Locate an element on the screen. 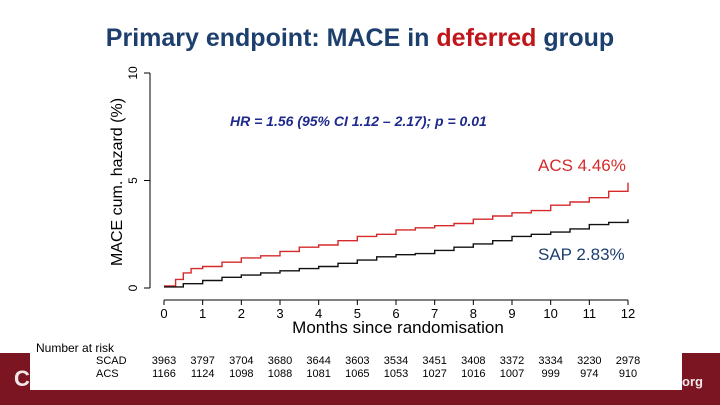 The image size is (720, 405). risk-cell: 1081 is located at coordinates (318, 374).